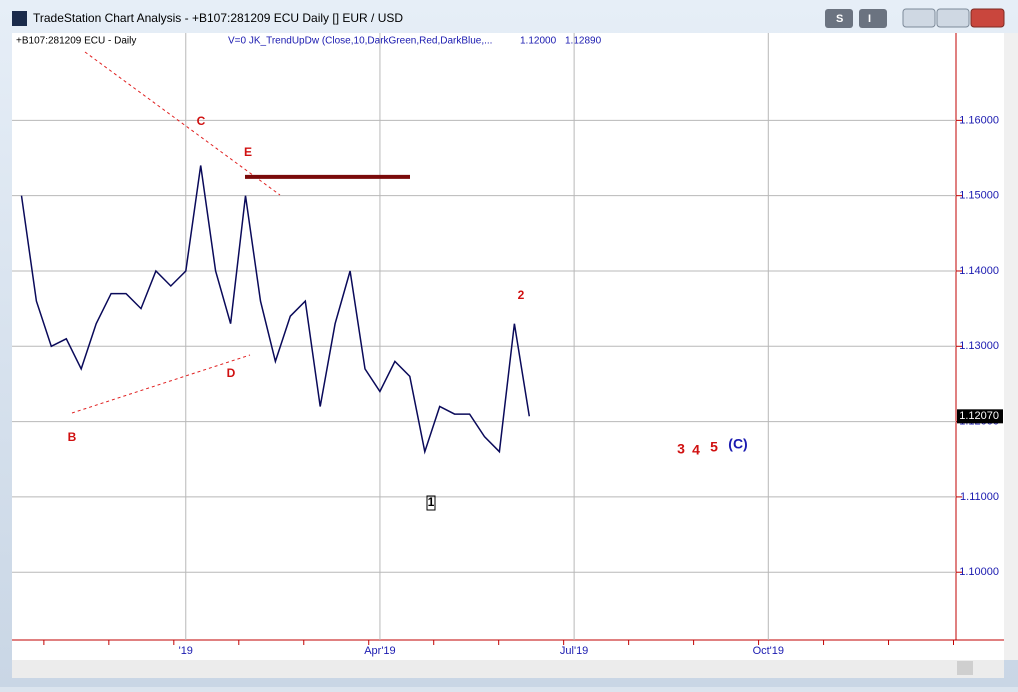  Describe the element at coordinates (737, 444) in the screenshot. I see `wave-label: (C)` at that location.